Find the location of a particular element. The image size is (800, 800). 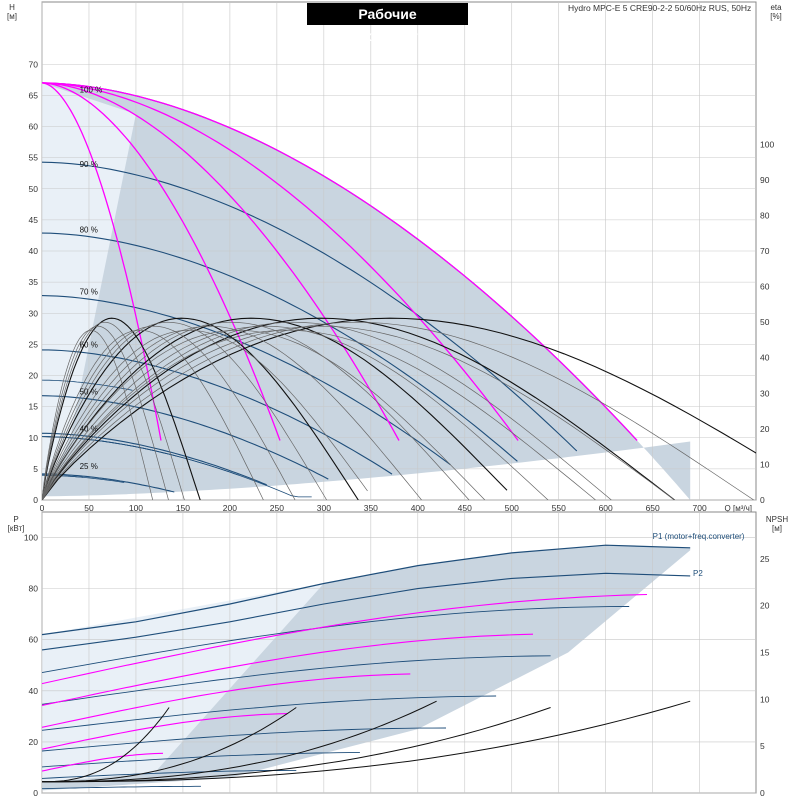

chart-title: Рабочие характеристики is located at coordinates (387, 23).